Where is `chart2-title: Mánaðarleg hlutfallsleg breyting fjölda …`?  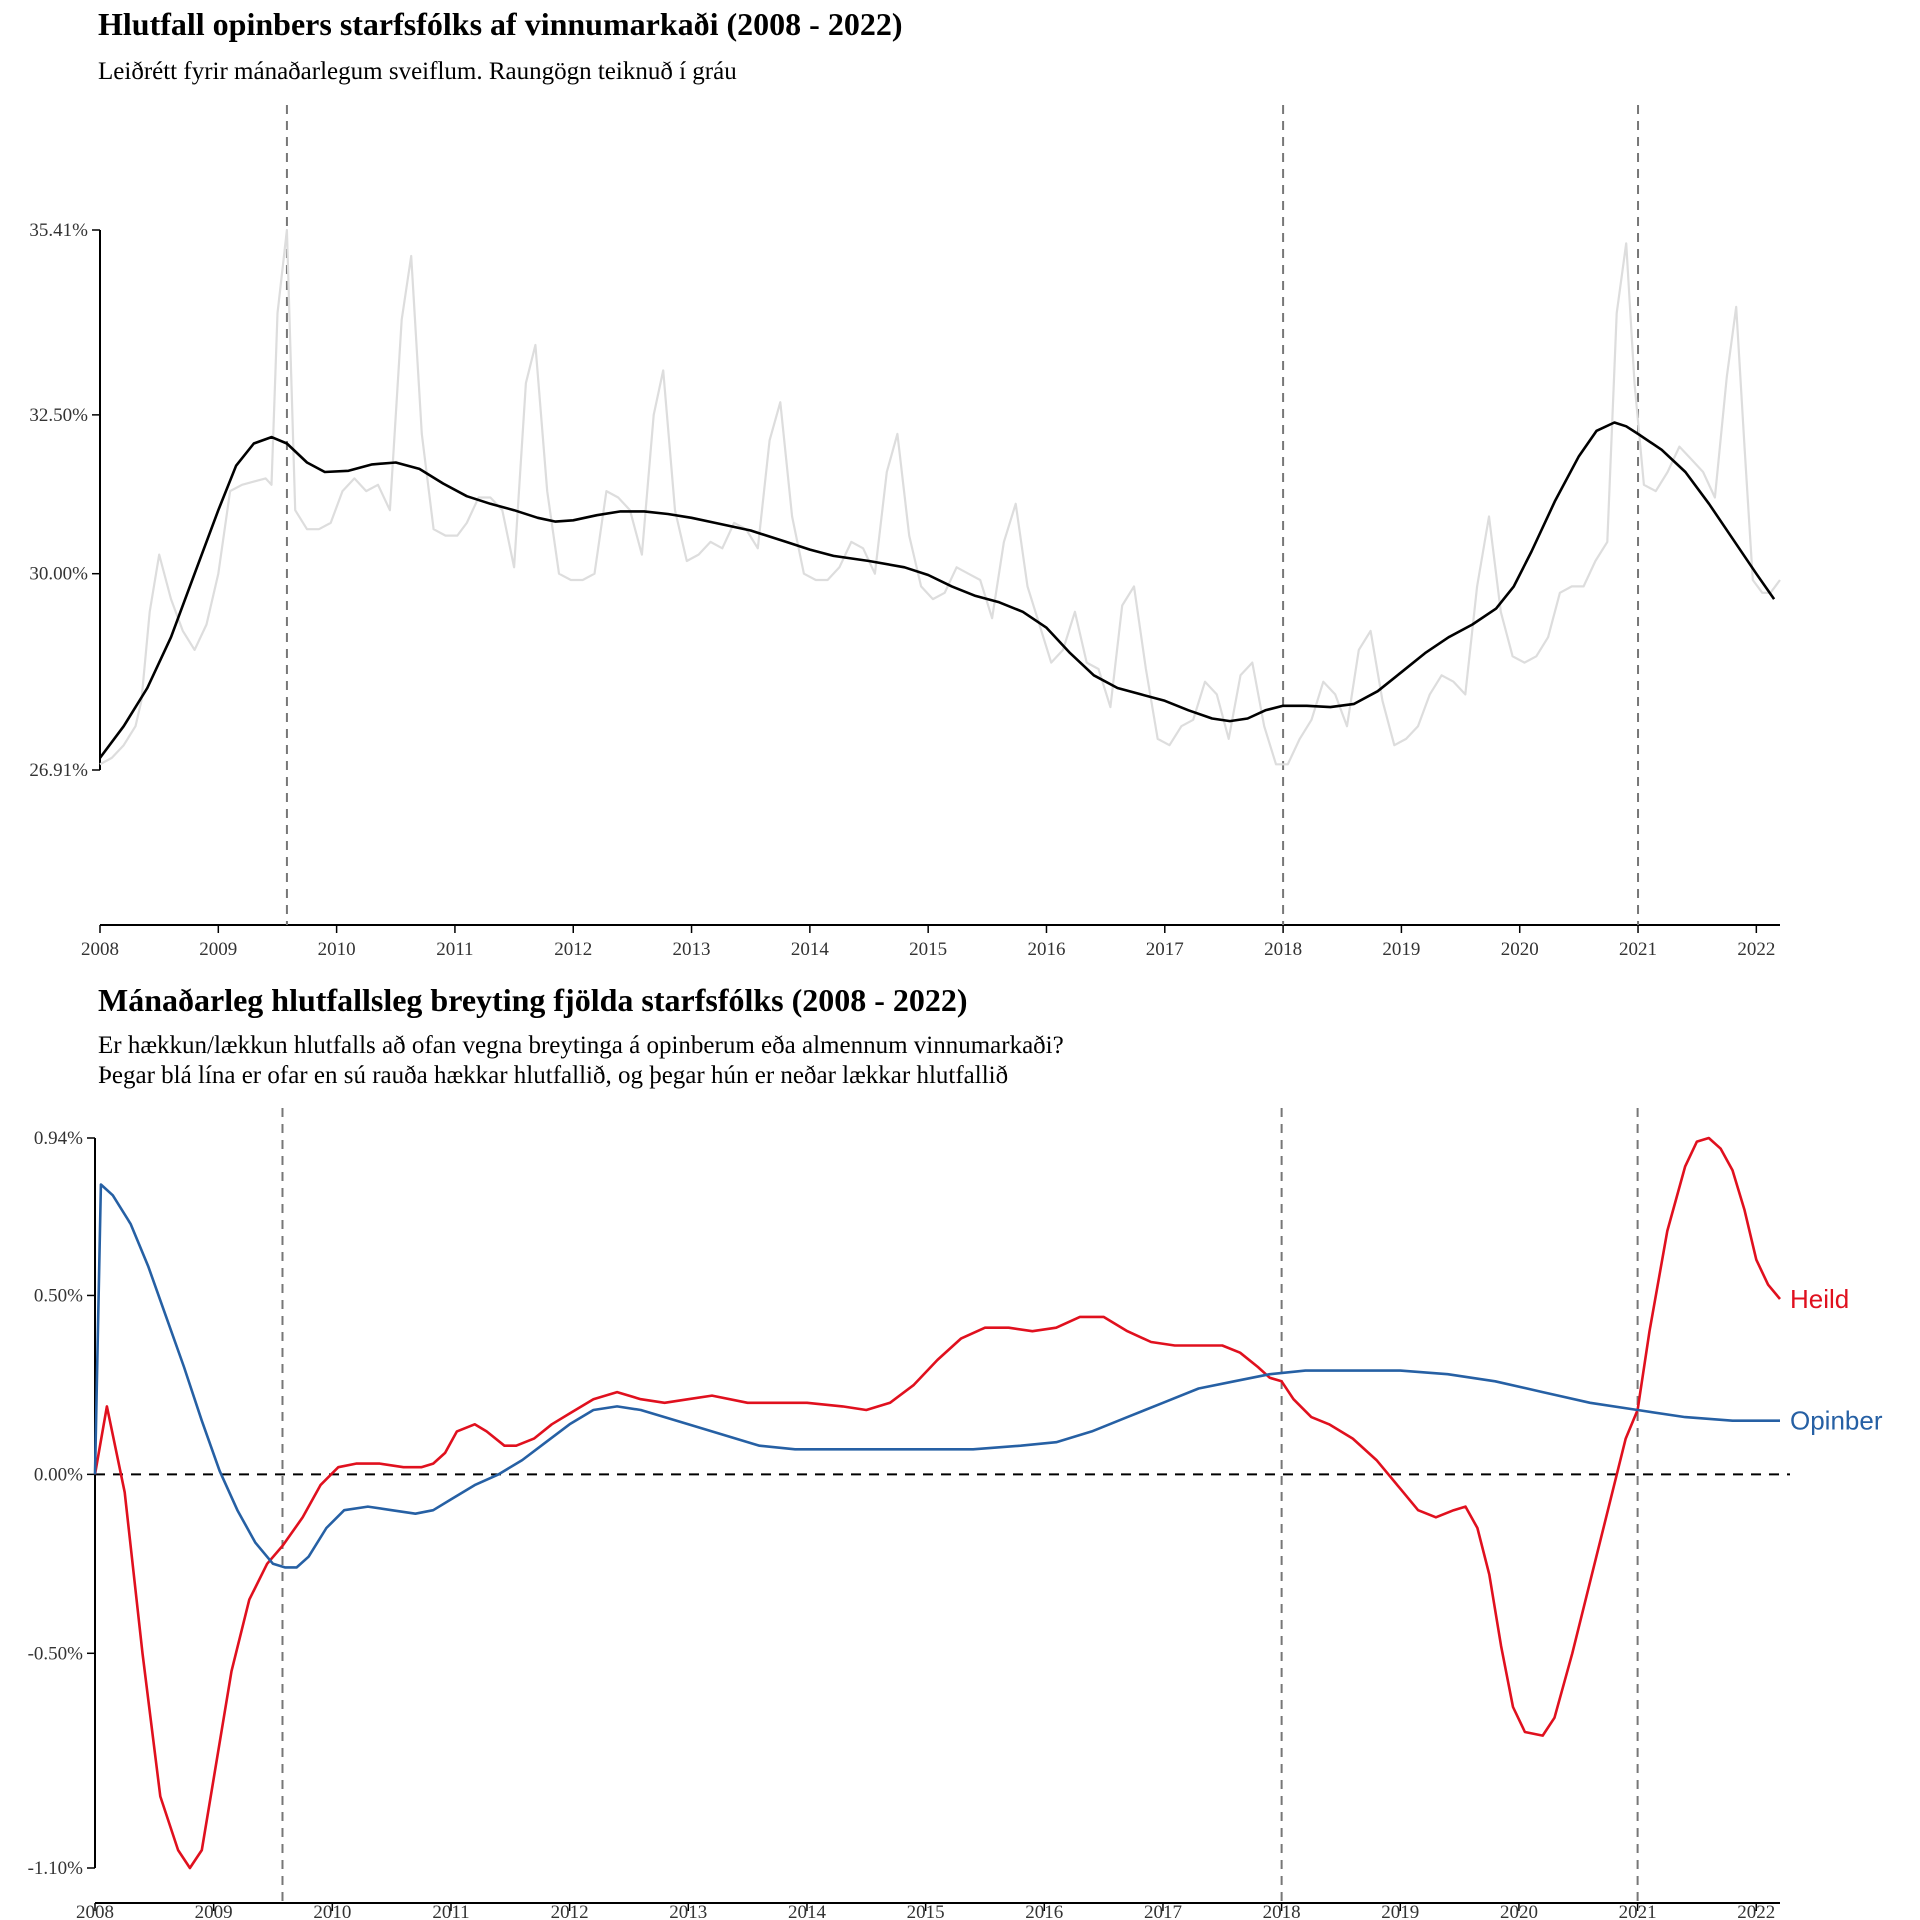
chart2-title: Mánaðarleg hlutfallsleg breyting fjölda … is located at coordinates (533, 1000).